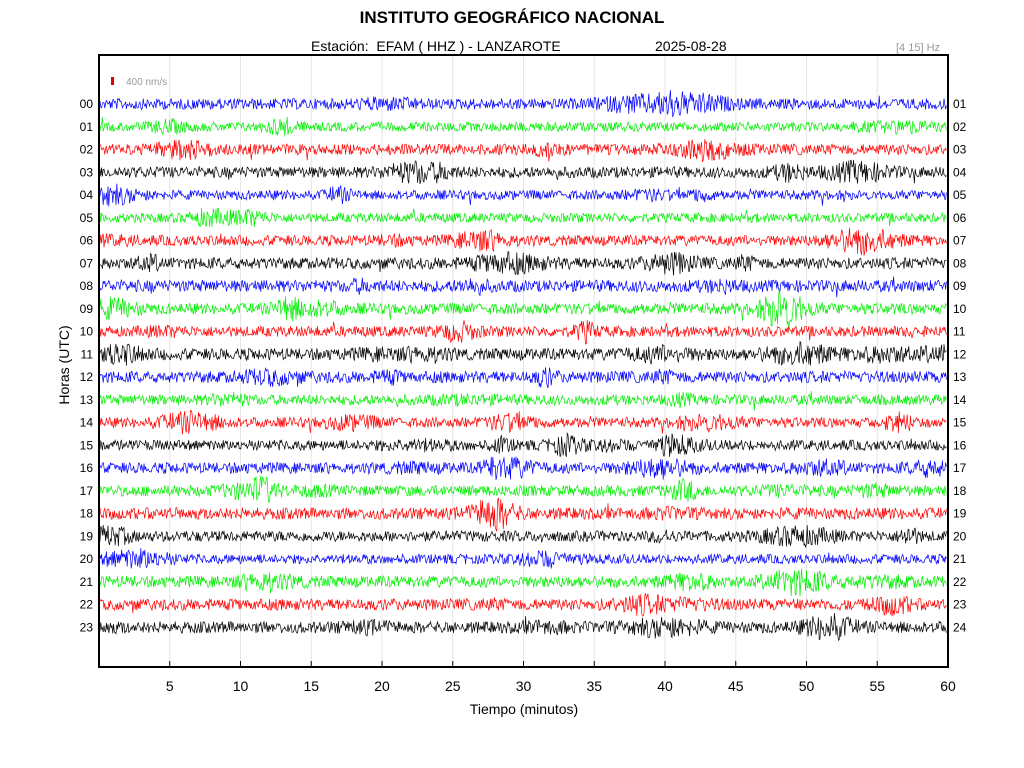 The height and width of the screenshot is (768, 1024). I want to click on station-label: Estación: EFAM ( HHZ ) - LANZAROTE, so click(436, 46).